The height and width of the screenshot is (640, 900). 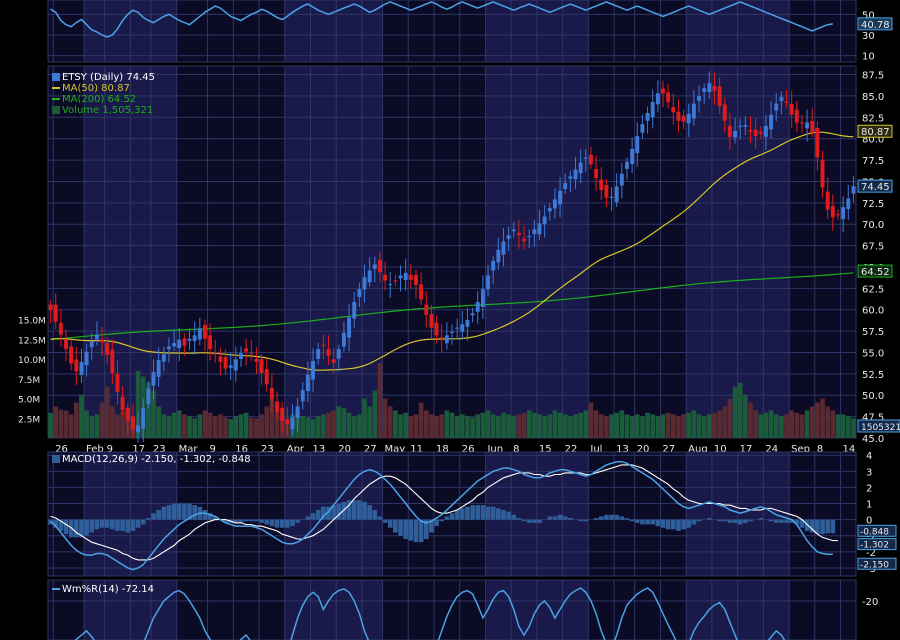 I want to click on price-y-tick-label: 67.5, so click(x=873, y=247).